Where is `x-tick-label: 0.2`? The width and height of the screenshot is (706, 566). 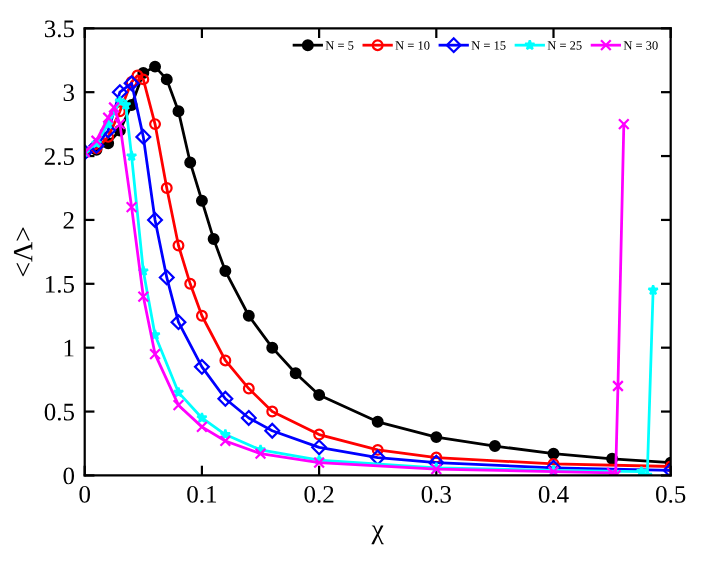
x-tick-label: 0.2 is located at coordinates (319, 494).